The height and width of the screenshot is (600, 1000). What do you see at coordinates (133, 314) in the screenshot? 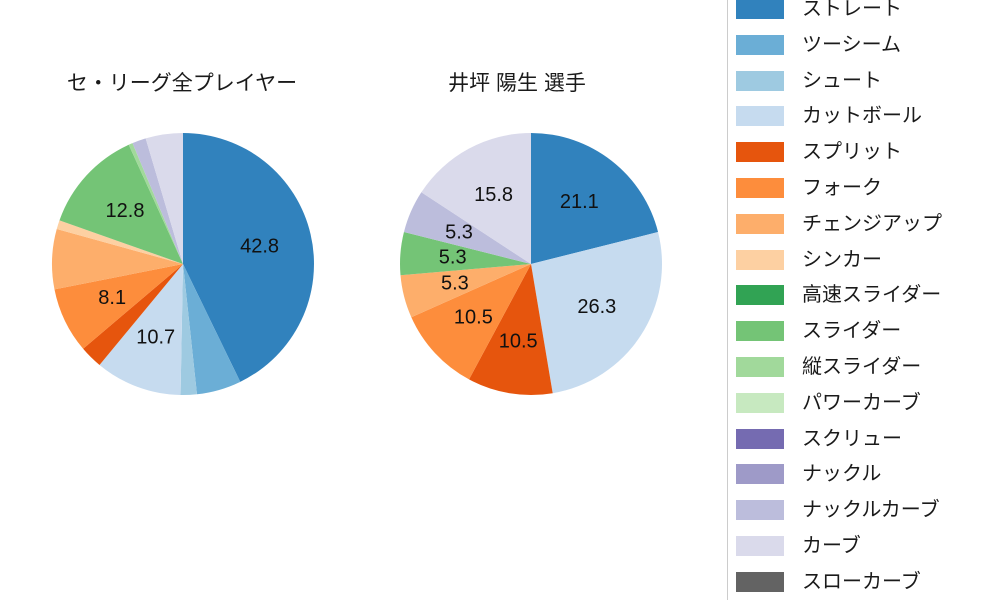
I see `pie-left-slice-スプリット` at bounding box center [133, 314].